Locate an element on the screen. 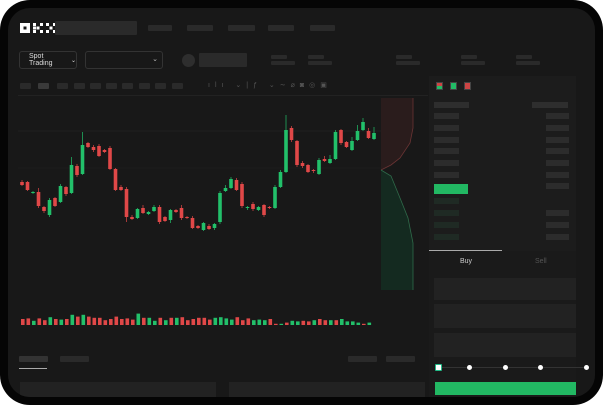  ask-depth-area is located at coordinates (397, 134).